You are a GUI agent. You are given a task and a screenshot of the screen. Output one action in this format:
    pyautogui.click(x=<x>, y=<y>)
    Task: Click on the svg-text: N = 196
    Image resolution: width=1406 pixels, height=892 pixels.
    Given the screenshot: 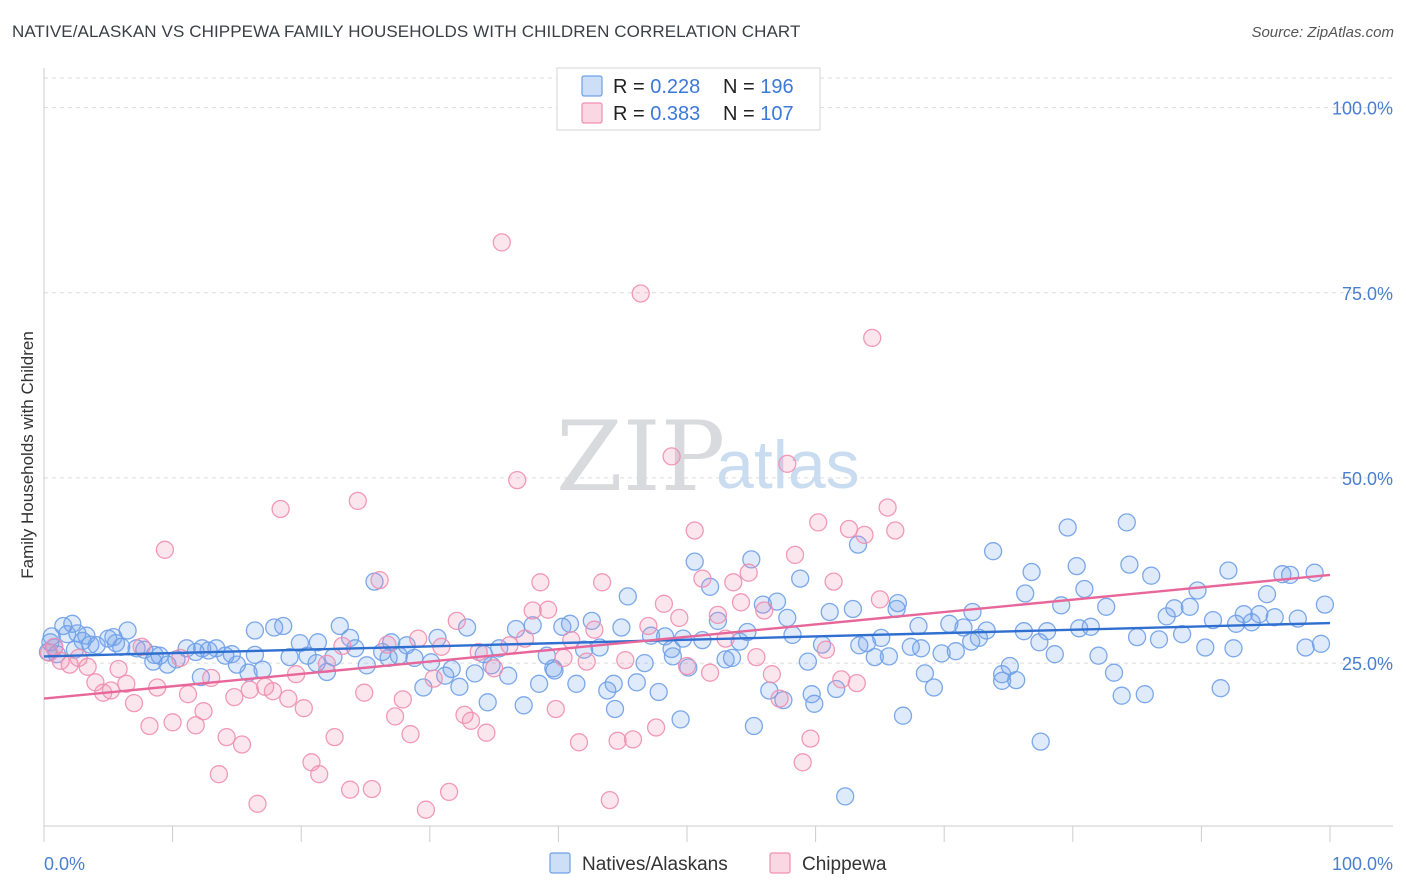 What is the action you would take?
    pyautogui.click(x=758, y=87)
    